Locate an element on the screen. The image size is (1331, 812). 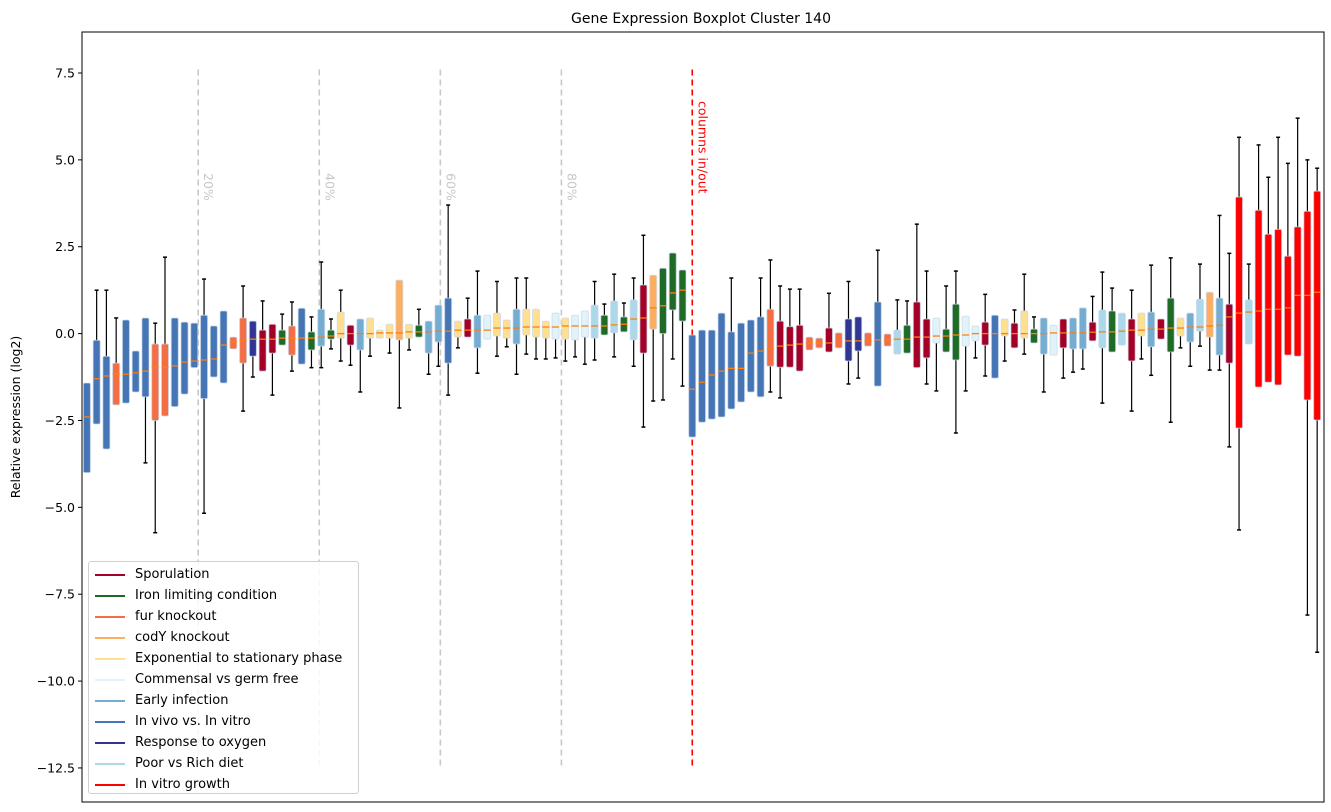
legend-item: Early infection is located at coordinates (223, 700).